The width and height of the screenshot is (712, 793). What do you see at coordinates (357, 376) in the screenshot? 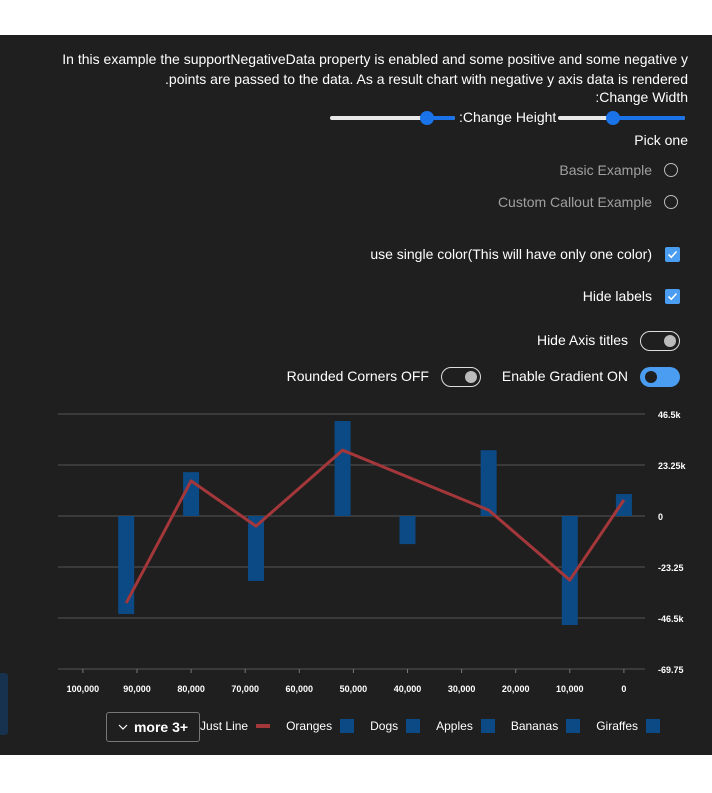
I see `toggle-label: Rounded Corners OFF` at bounding box center [357, 376].